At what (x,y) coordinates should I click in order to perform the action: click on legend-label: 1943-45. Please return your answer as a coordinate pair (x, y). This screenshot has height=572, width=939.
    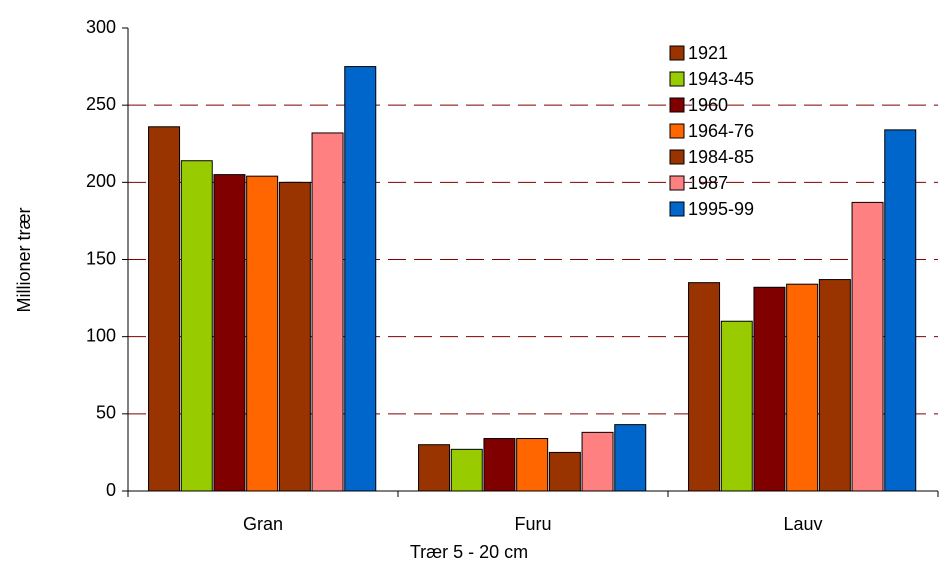
    Looking at the image, I should click on (721, 79).